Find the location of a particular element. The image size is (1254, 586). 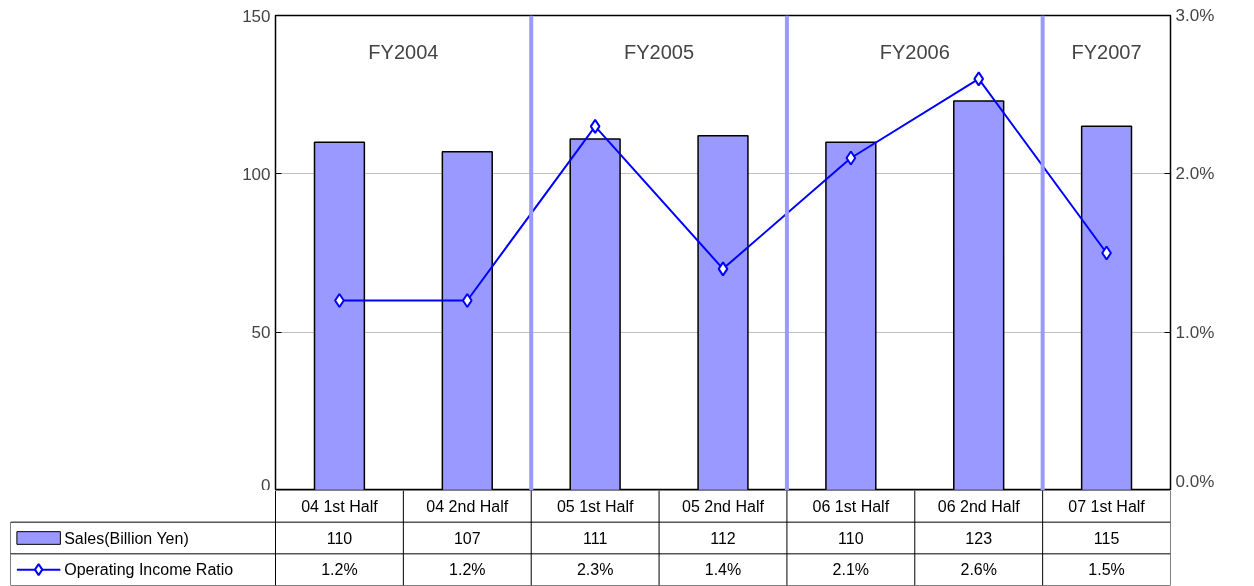

annotation: FY2006 is located at coordinates (914, 51).